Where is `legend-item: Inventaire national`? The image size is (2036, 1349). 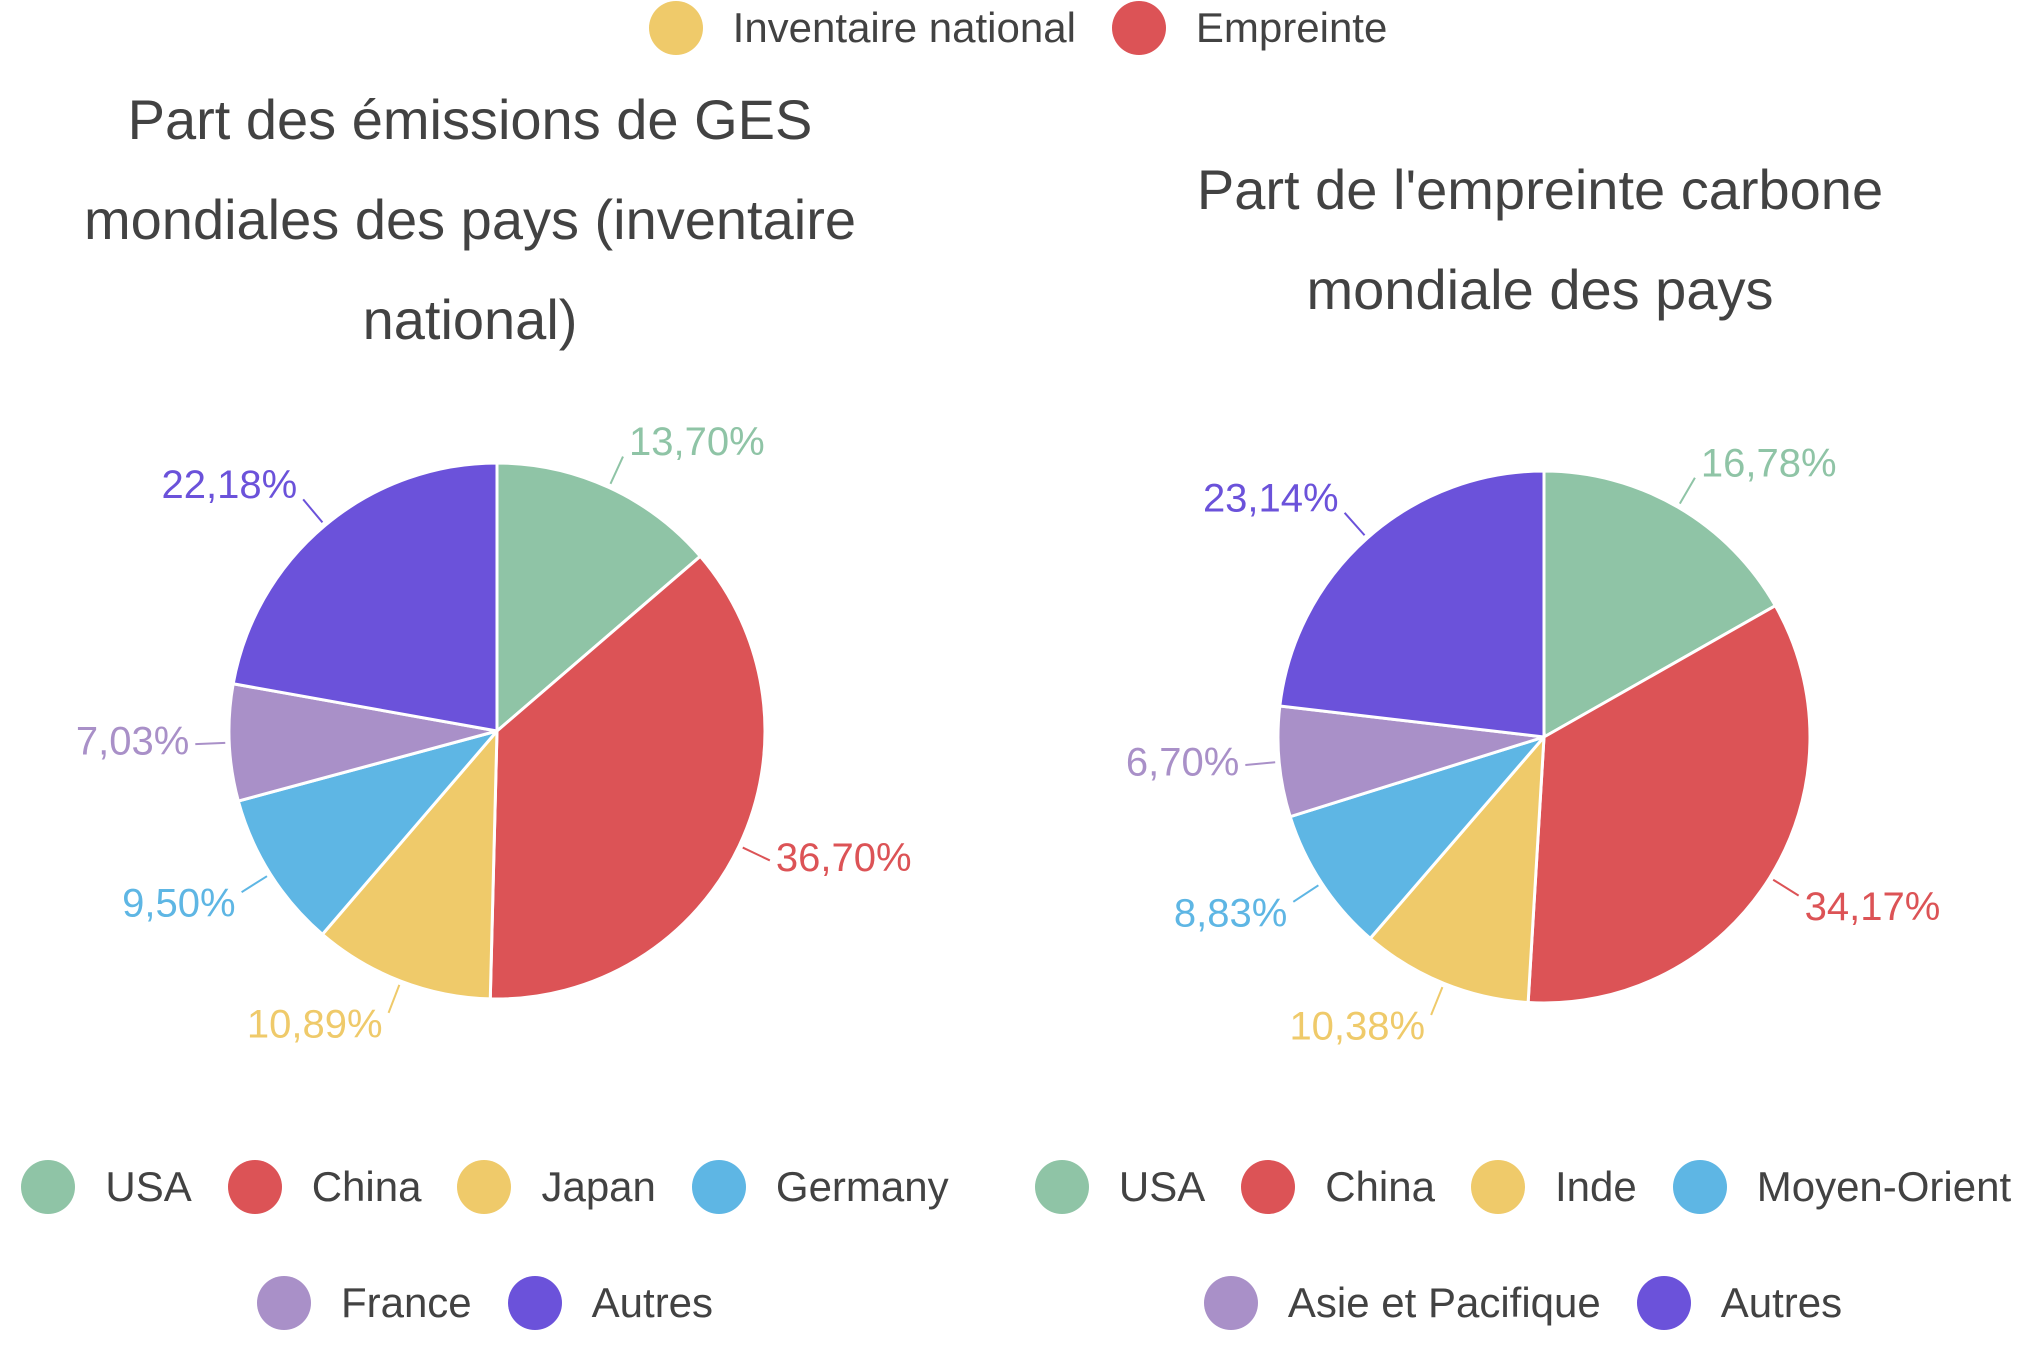
legend-item: Inventaire national is located at coordinates (862, 28).